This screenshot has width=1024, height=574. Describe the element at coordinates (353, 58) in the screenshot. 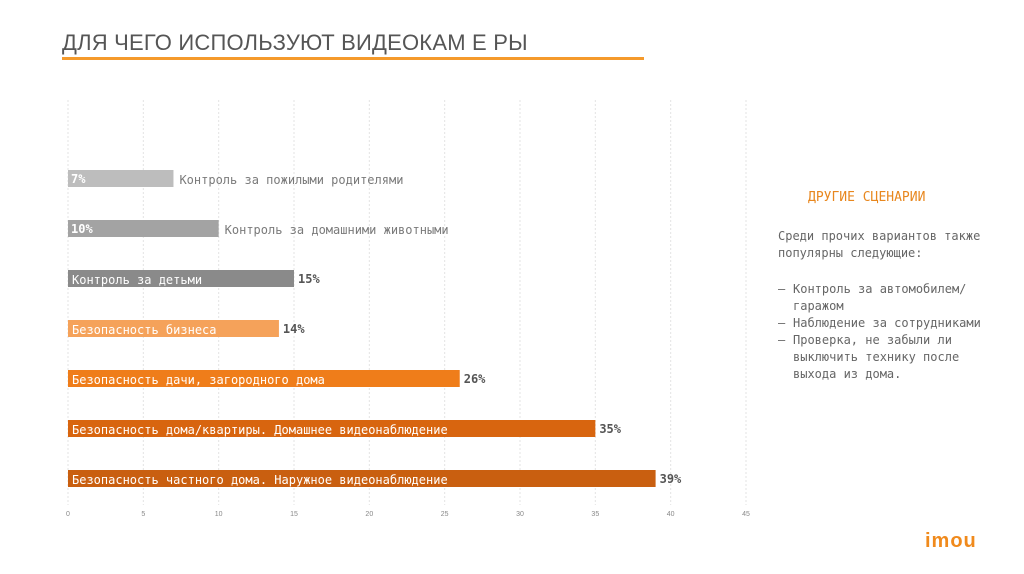

I see `title-underline` at that location.